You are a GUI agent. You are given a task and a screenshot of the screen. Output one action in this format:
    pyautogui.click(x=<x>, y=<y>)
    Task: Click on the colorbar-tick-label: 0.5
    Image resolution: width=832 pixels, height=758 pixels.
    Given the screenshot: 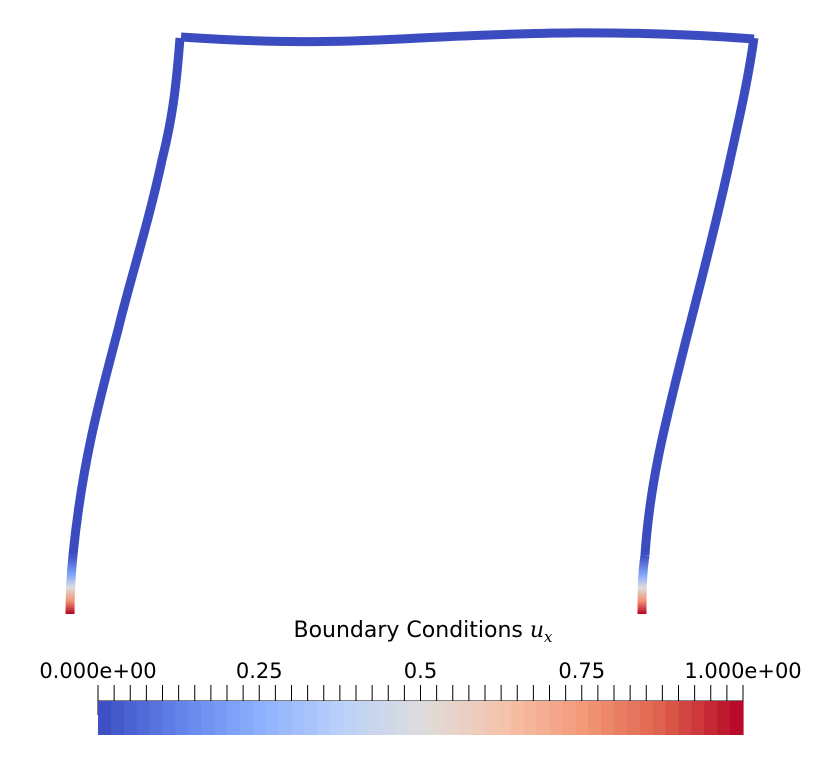 What is the action you would take?
    pyautogui.click(x=420, y=671)
    